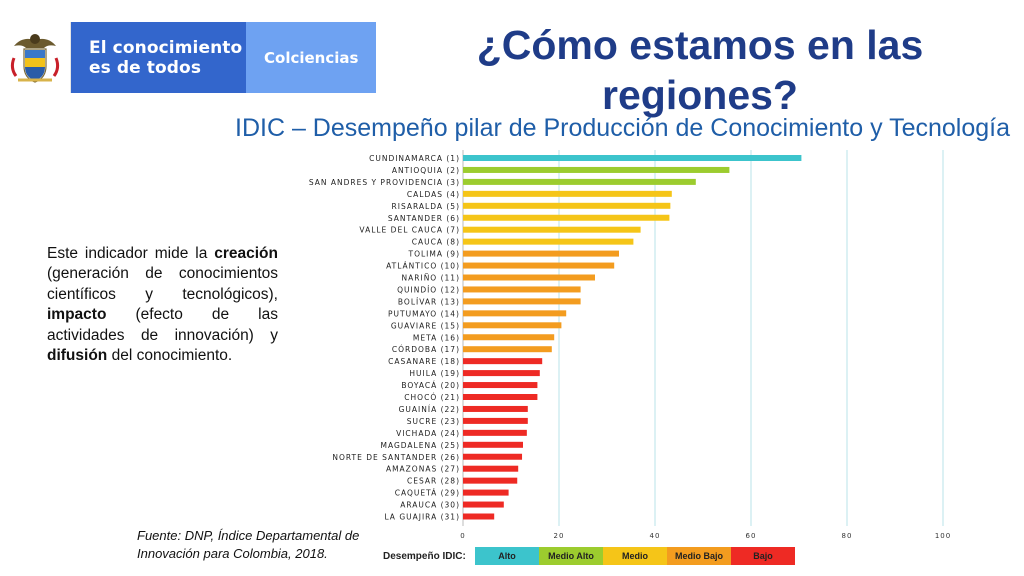 This screenshot has height=576, width=1024. Describe the element at coordinates (425, 325) in the screenshot. I see `category-label: GUAVIARE (15)` at that location.